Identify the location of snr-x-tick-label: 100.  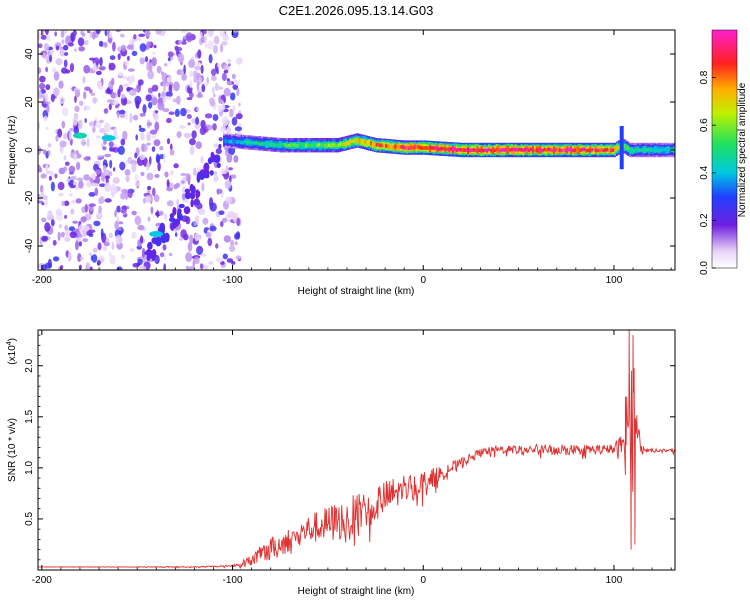
(614, 580).